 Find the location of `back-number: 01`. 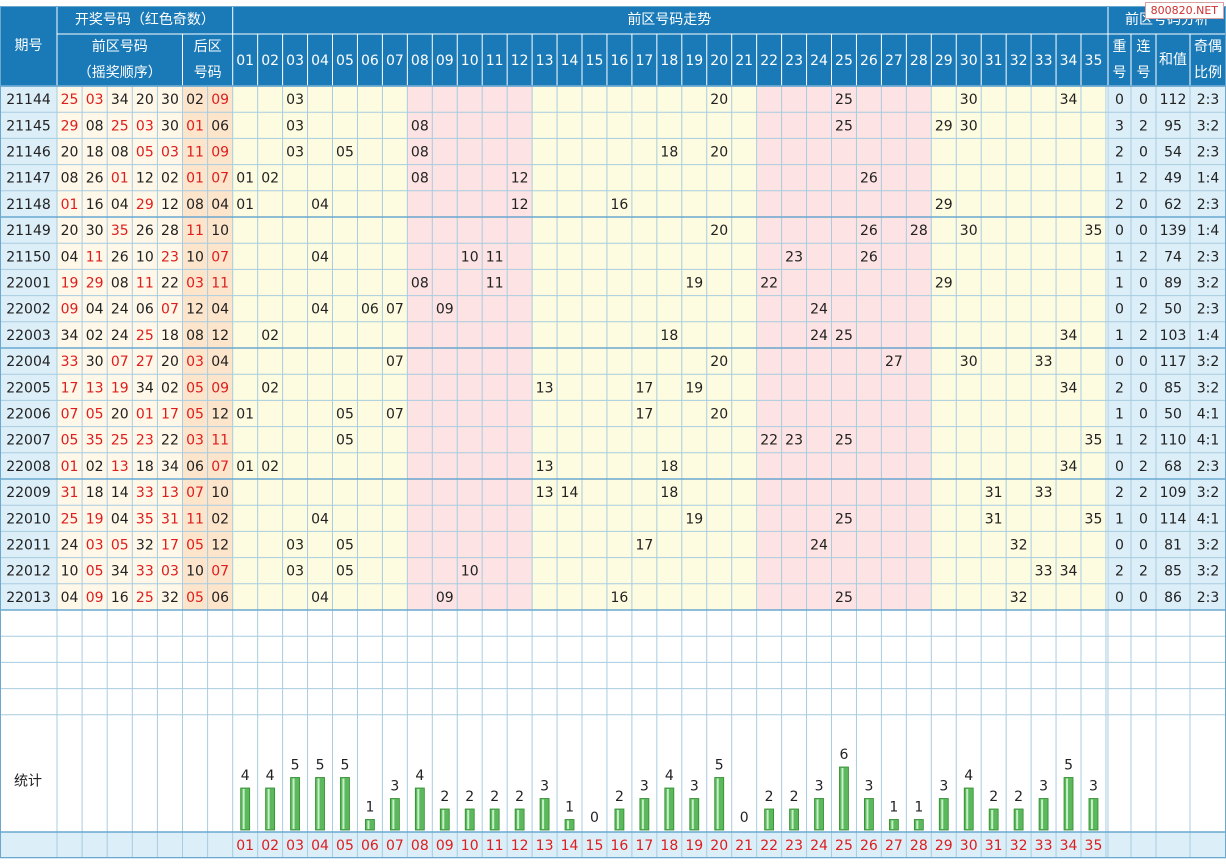

back-number: 01 is located at coordinates (195, 179).